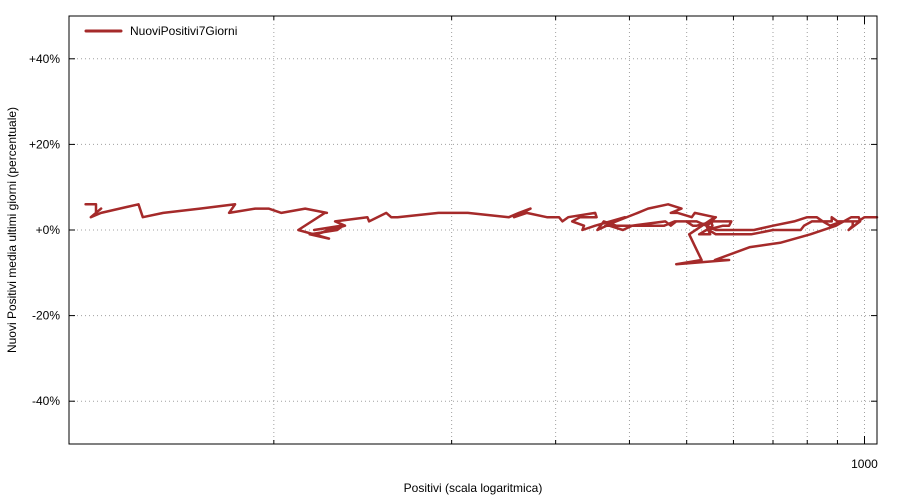 The height and width of the screenshot is (500, 900). I want to click on y-tick-label: +40%, so click(44, 59).